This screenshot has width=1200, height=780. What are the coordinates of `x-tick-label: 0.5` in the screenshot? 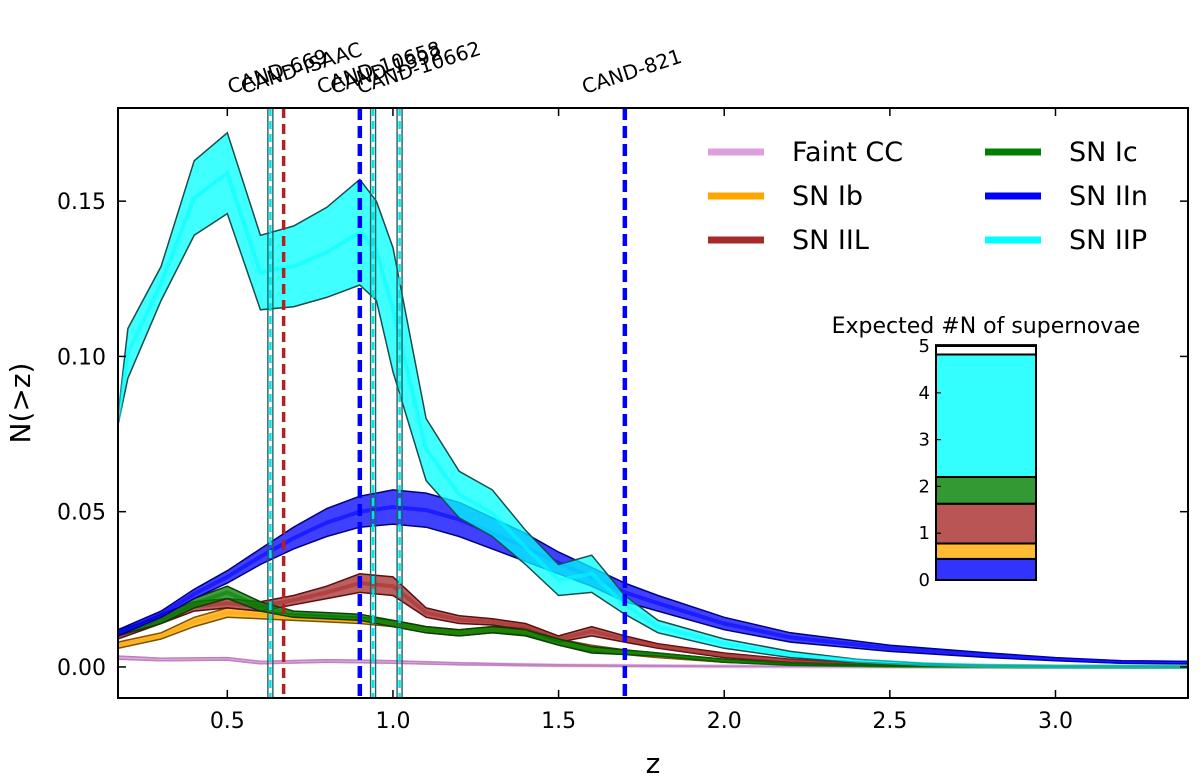 It's located at (227, 721).